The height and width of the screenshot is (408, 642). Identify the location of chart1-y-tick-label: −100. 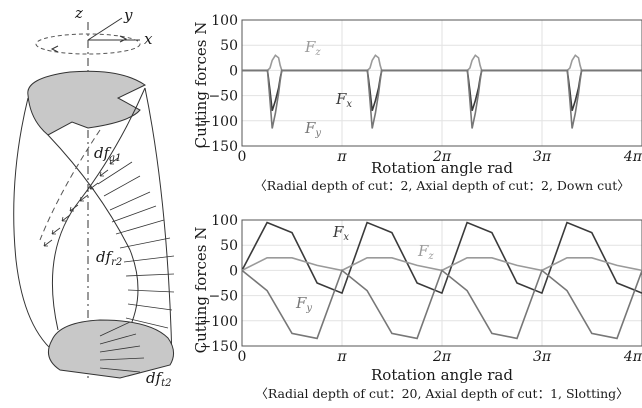
(219, 122).